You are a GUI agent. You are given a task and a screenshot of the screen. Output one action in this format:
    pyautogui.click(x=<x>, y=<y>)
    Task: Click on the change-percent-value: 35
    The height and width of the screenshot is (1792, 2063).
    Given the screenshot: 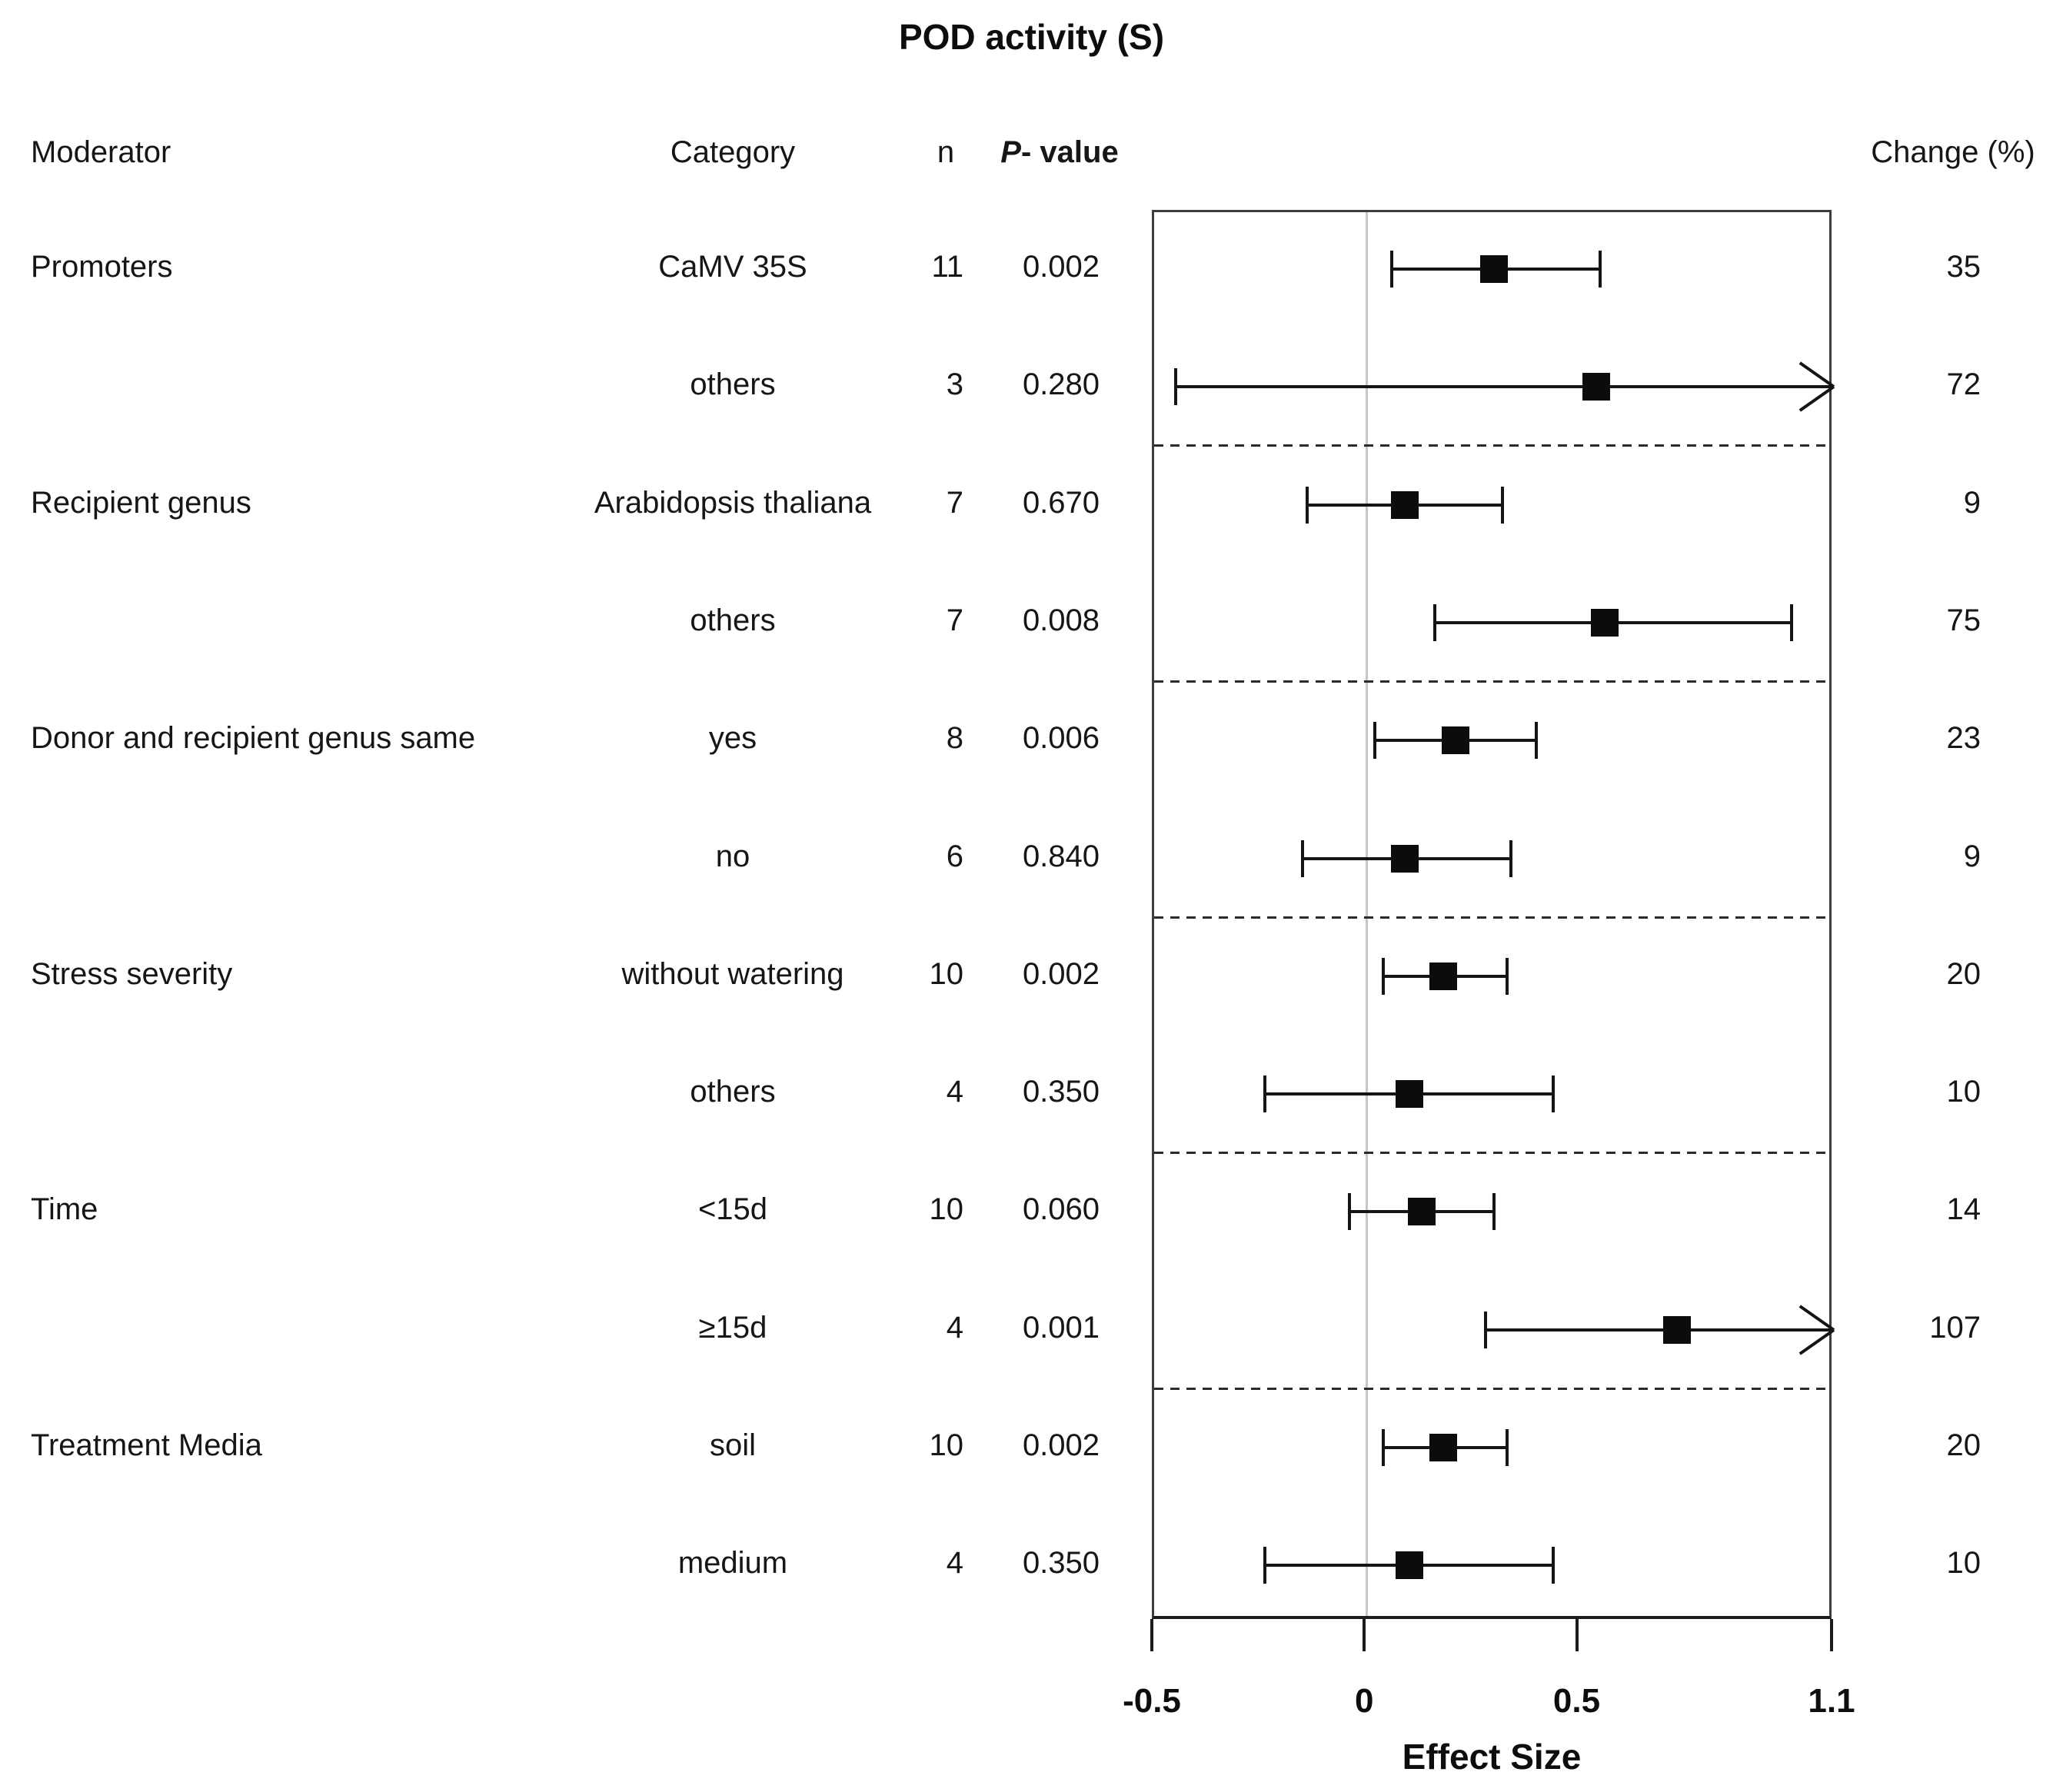 What is the action you would take?
    pyautogui.click(x=1963, y=267)
    